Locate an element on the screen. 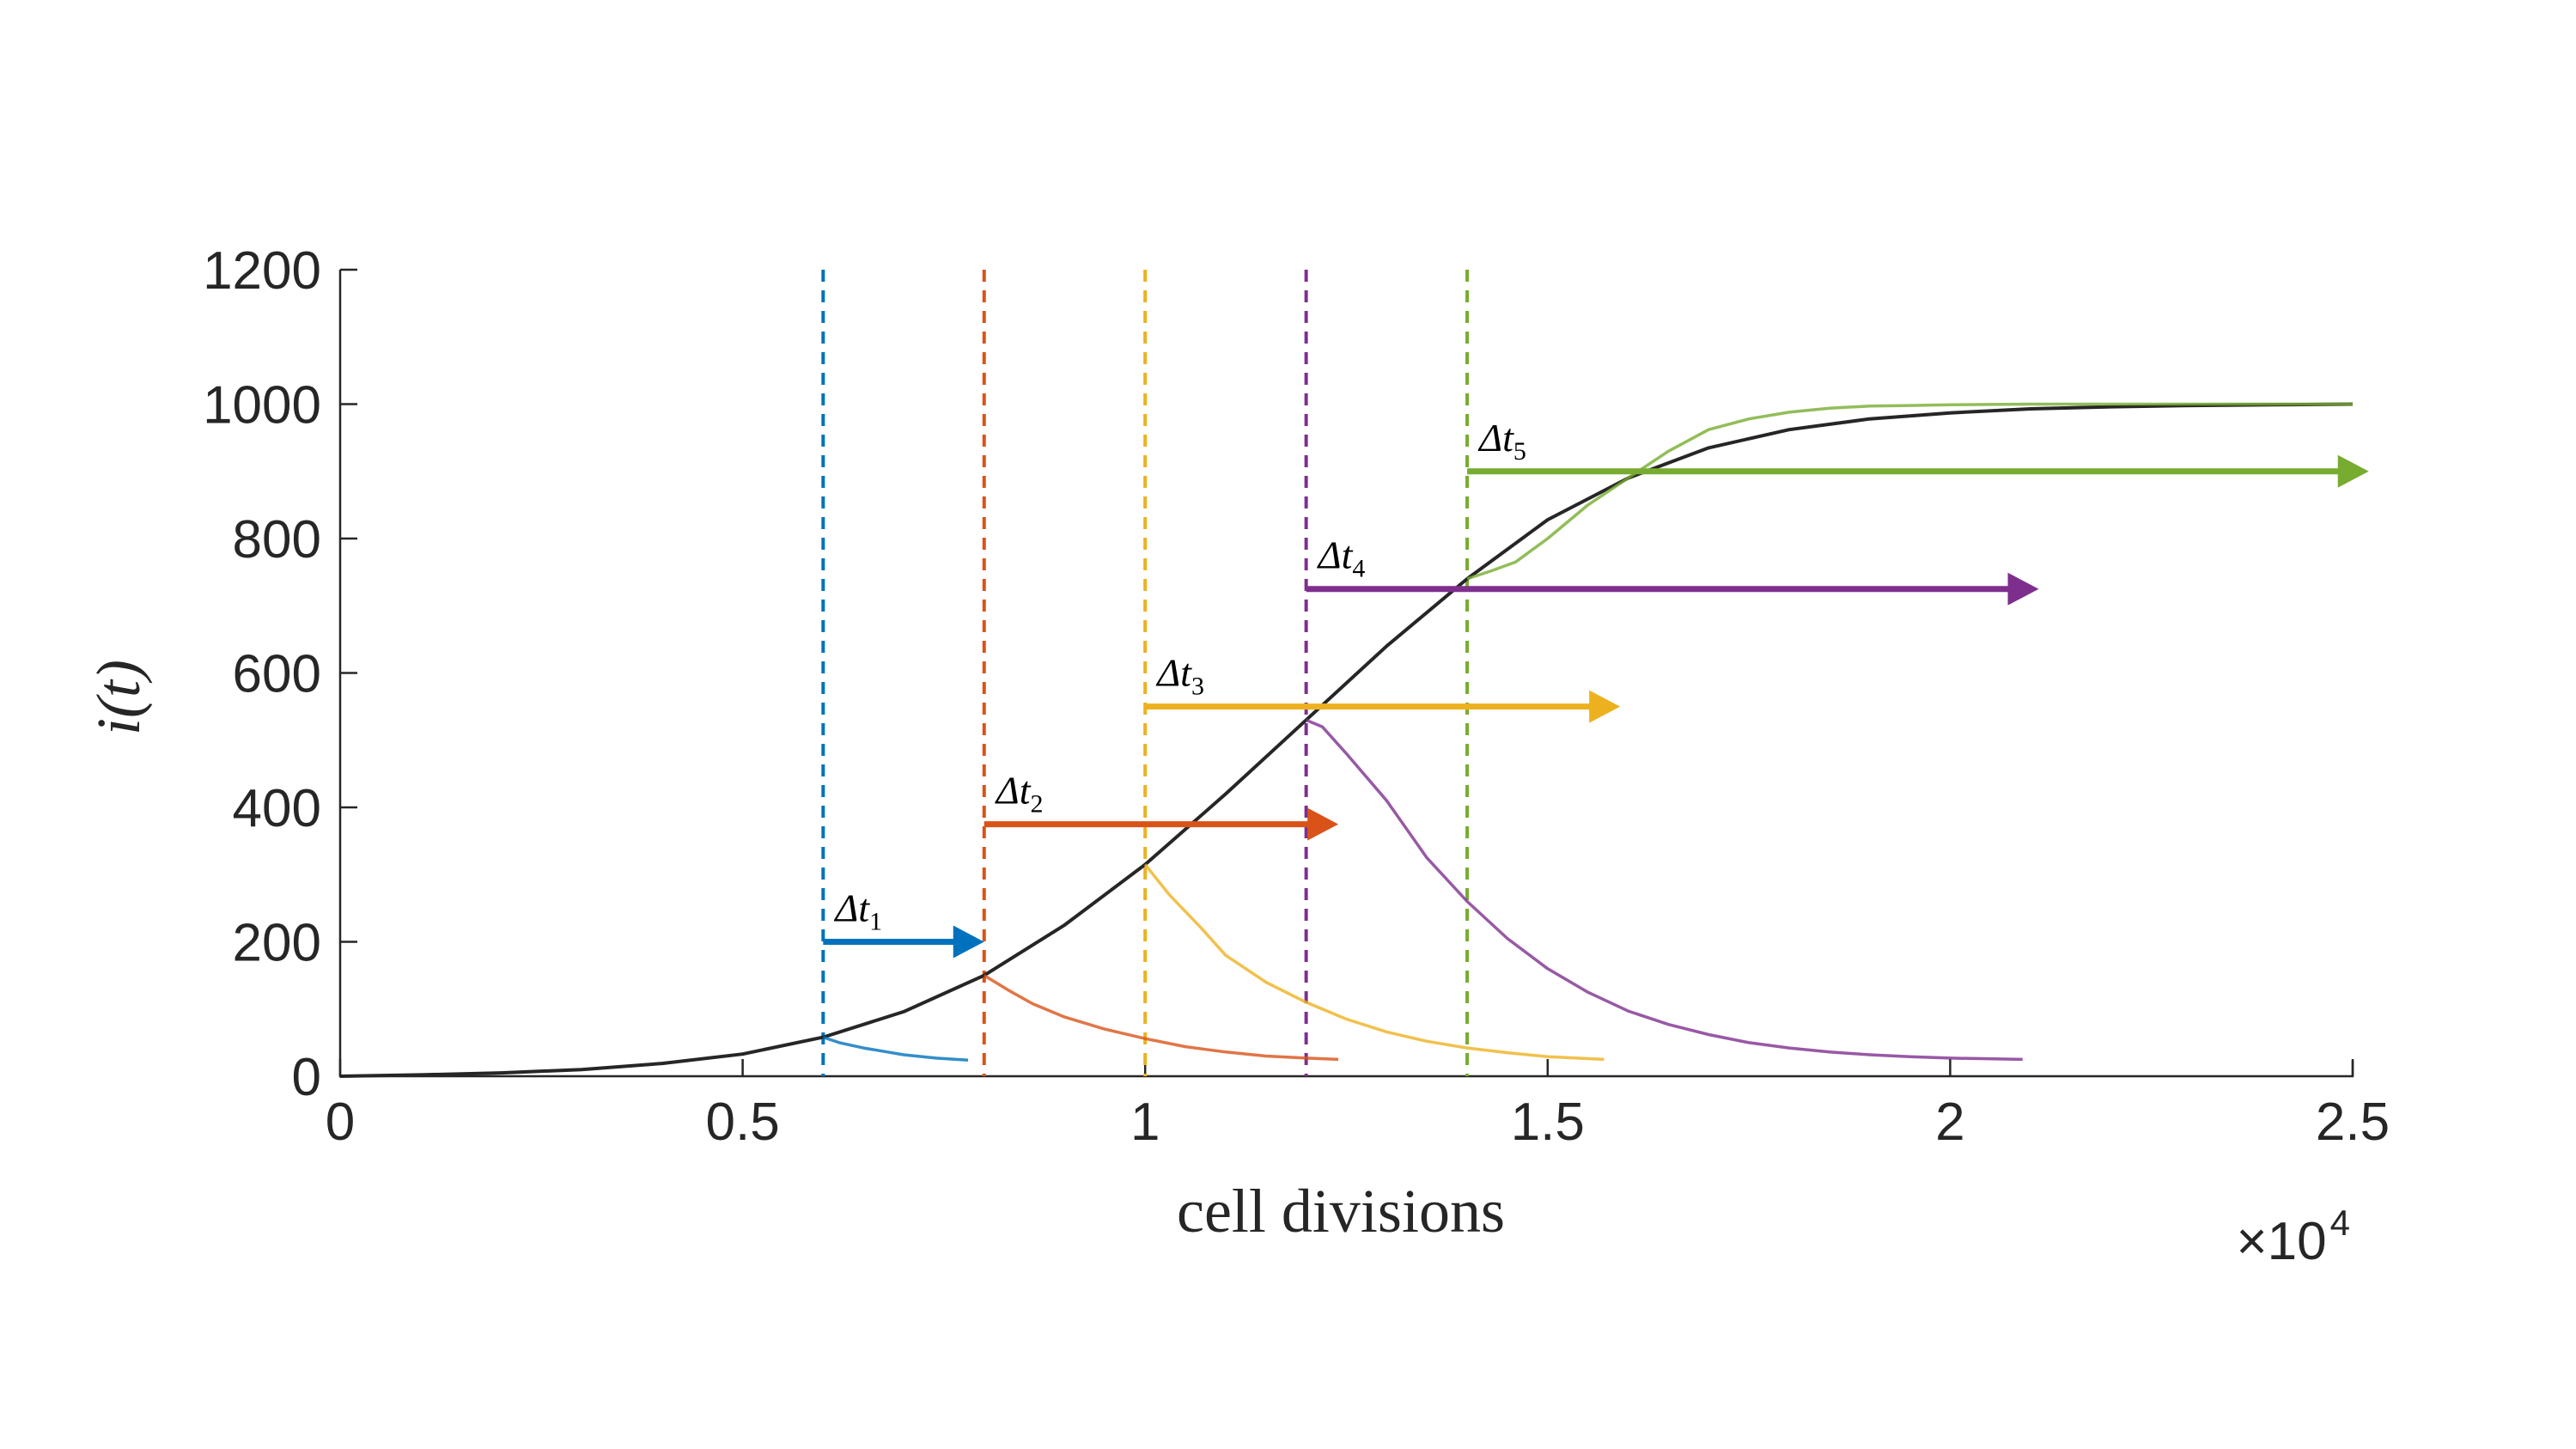 This screenshot has width=2576, height=1449. x-axis-label: cell divisions is located at coordinates (1341, 1211).